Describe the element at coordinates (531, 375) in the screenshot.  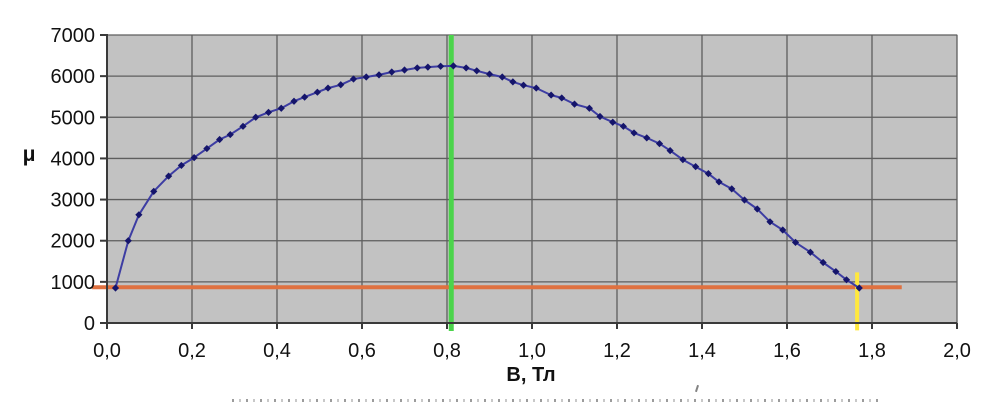
I see `x-axis-title: В, Тл` at that location.